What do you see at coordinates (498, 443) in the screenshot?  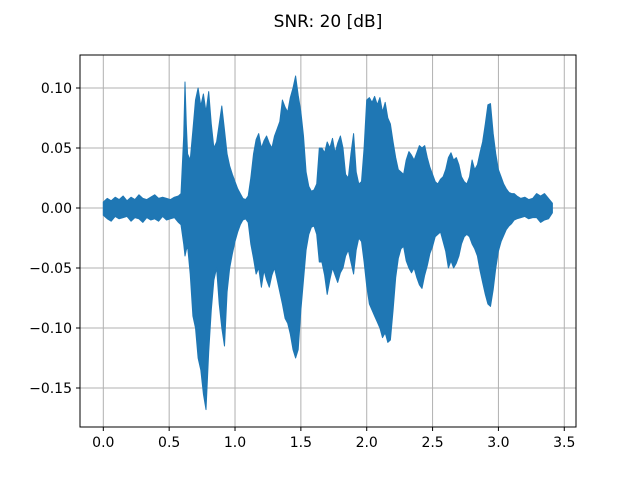 I see `x-tick-label: 3.0` at bounding box center [498, 443].